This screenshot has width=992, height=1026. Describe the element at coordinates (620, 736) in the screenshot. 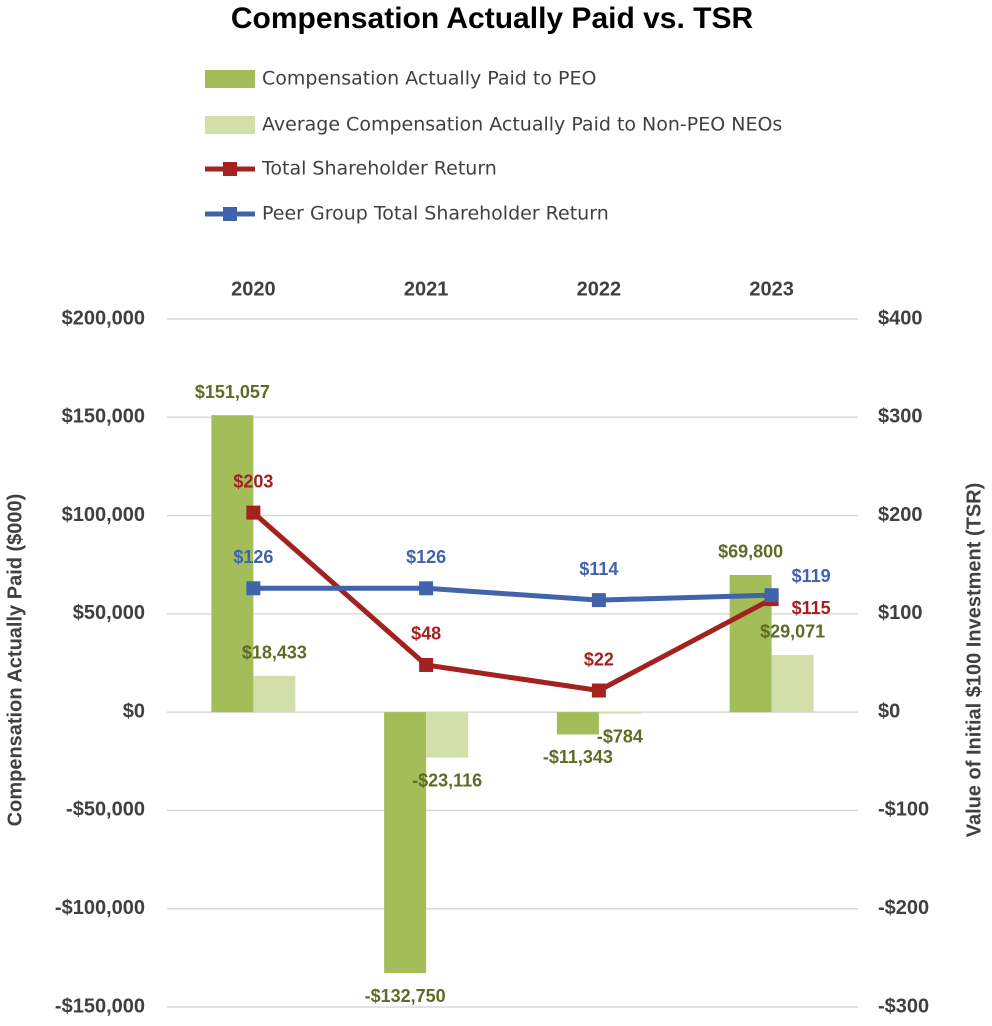

I see `data-label: -$784` at that location.